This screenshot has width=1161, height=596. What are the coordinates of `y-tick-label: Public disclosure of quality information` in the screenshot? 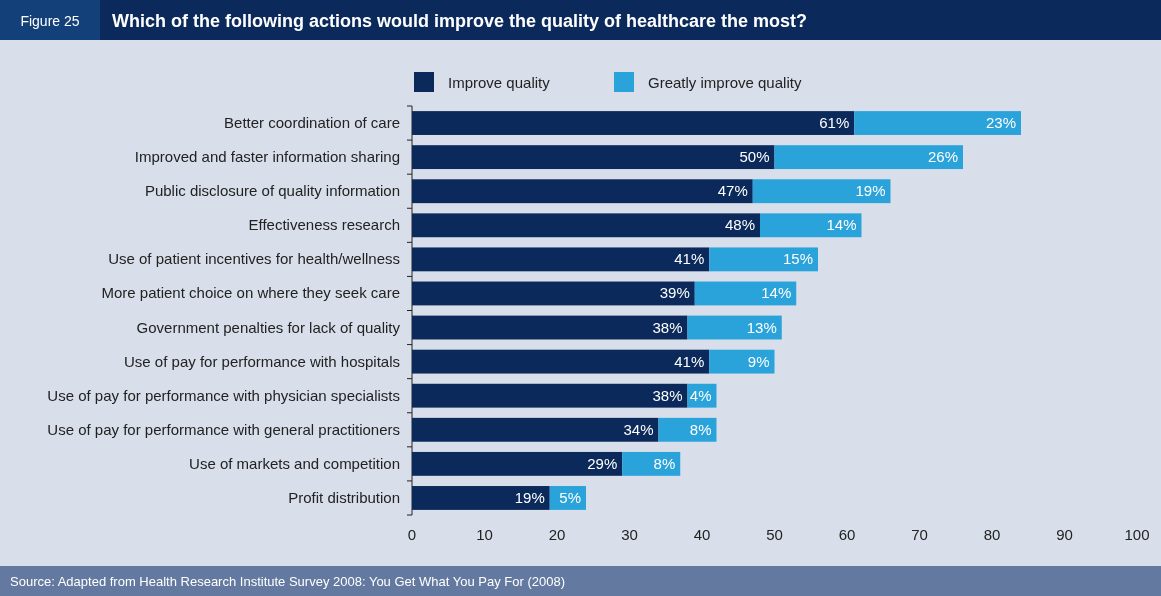 It's located at (272, 191).